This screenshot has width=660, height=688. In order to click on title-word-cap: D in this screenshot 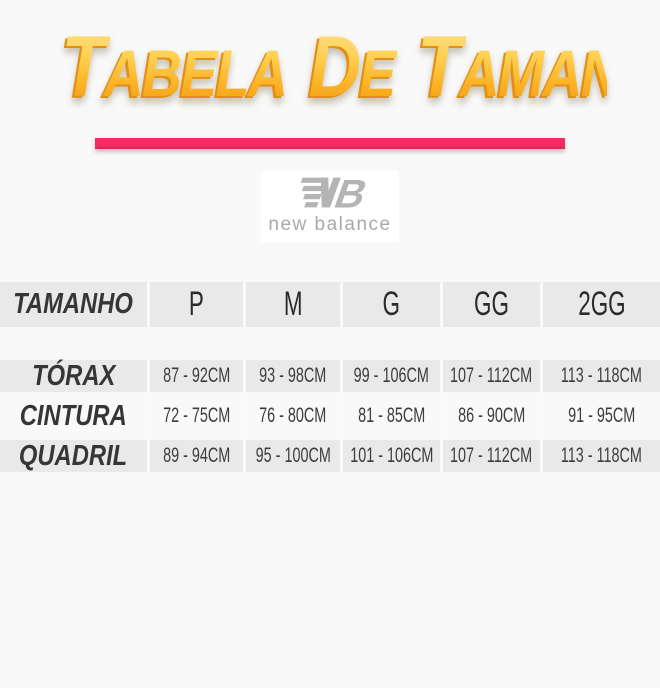, I will do `click(334, 67)`.